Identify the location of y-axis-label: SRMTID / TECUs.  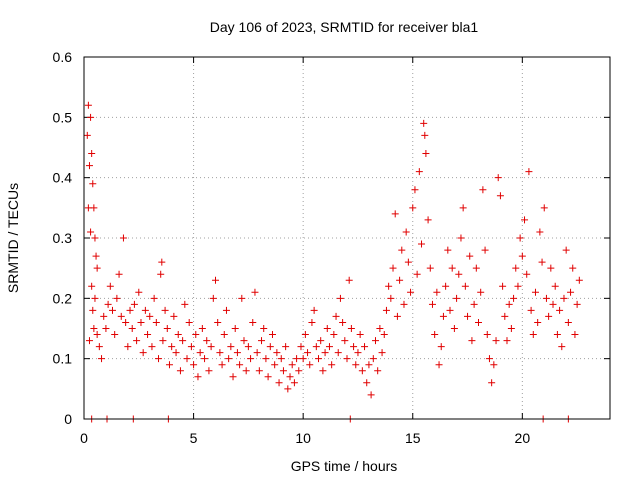
(13, 238).